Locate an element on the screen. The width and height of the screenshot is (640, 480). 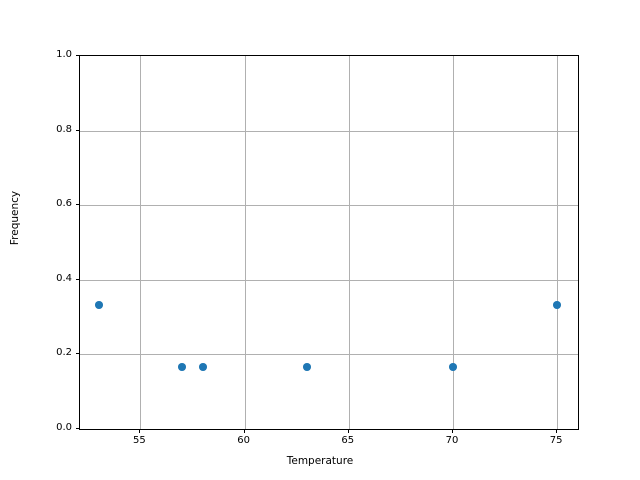
y-tick-label: 0.0 is located at coordinates (64, 427).